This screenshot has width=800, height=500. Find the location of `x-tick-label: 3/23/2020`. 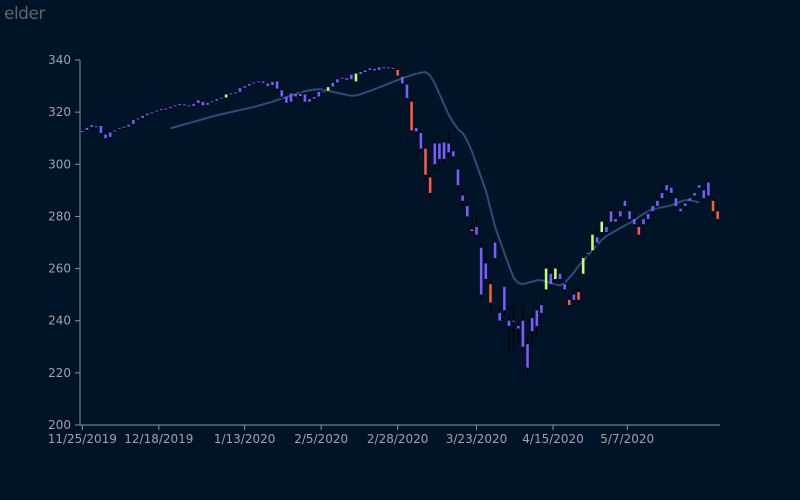

x-tick-label: 3/23/2020 is located at coordinates (477, 439).